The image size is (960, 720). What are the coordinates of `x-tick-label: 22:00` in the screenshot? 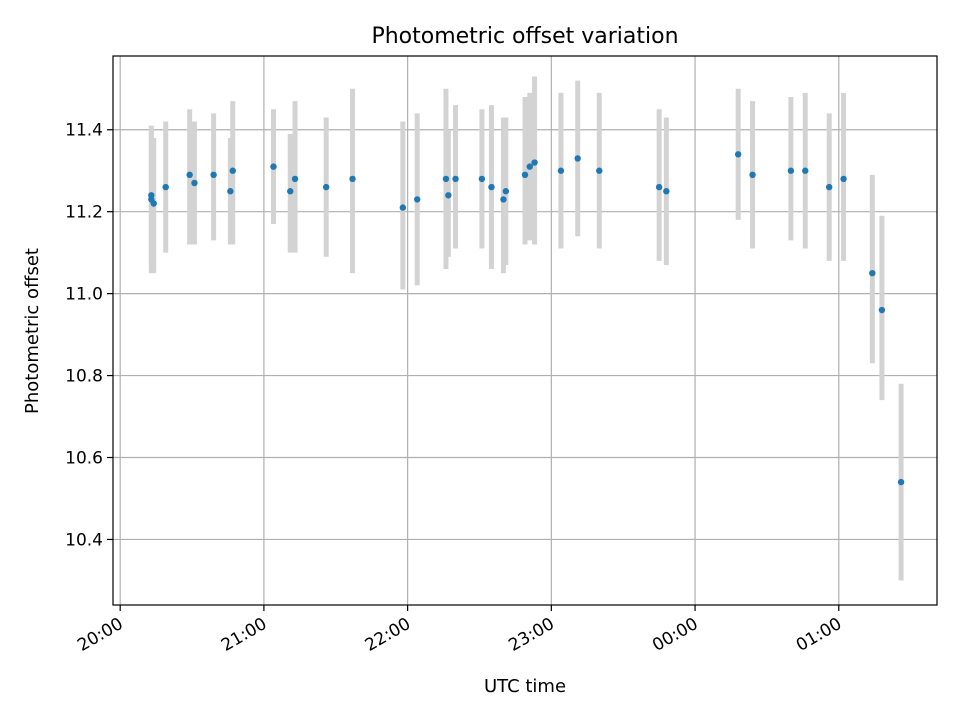 It's located at (388, 635).